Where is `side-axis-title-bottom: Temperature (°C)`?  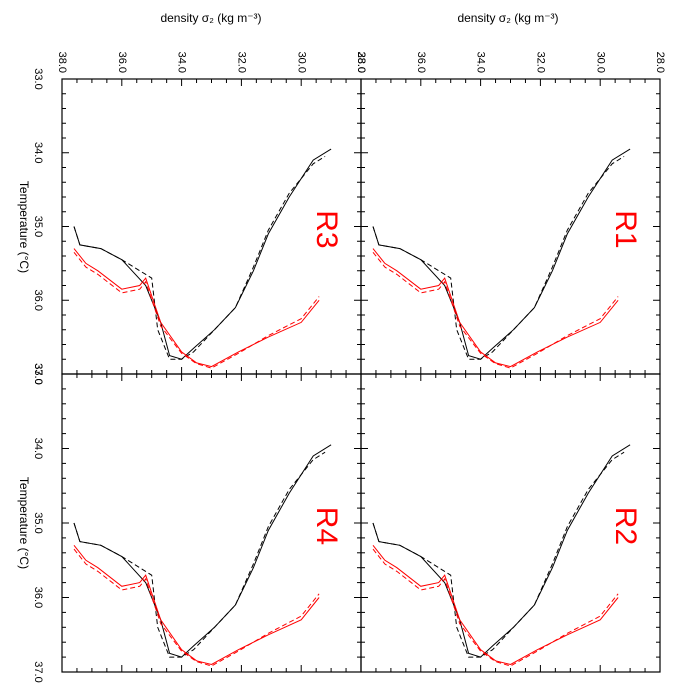
side-axis-title-bottom: Temperature (°C) is located at coordinates (24, 523).